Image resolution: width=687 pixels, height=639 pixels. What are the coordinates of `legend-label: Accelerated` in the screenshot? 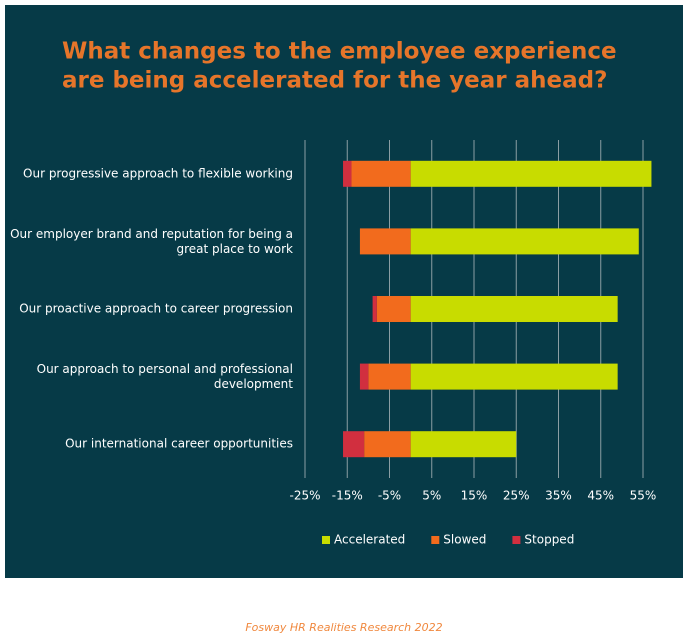 It's located at (369, 540).